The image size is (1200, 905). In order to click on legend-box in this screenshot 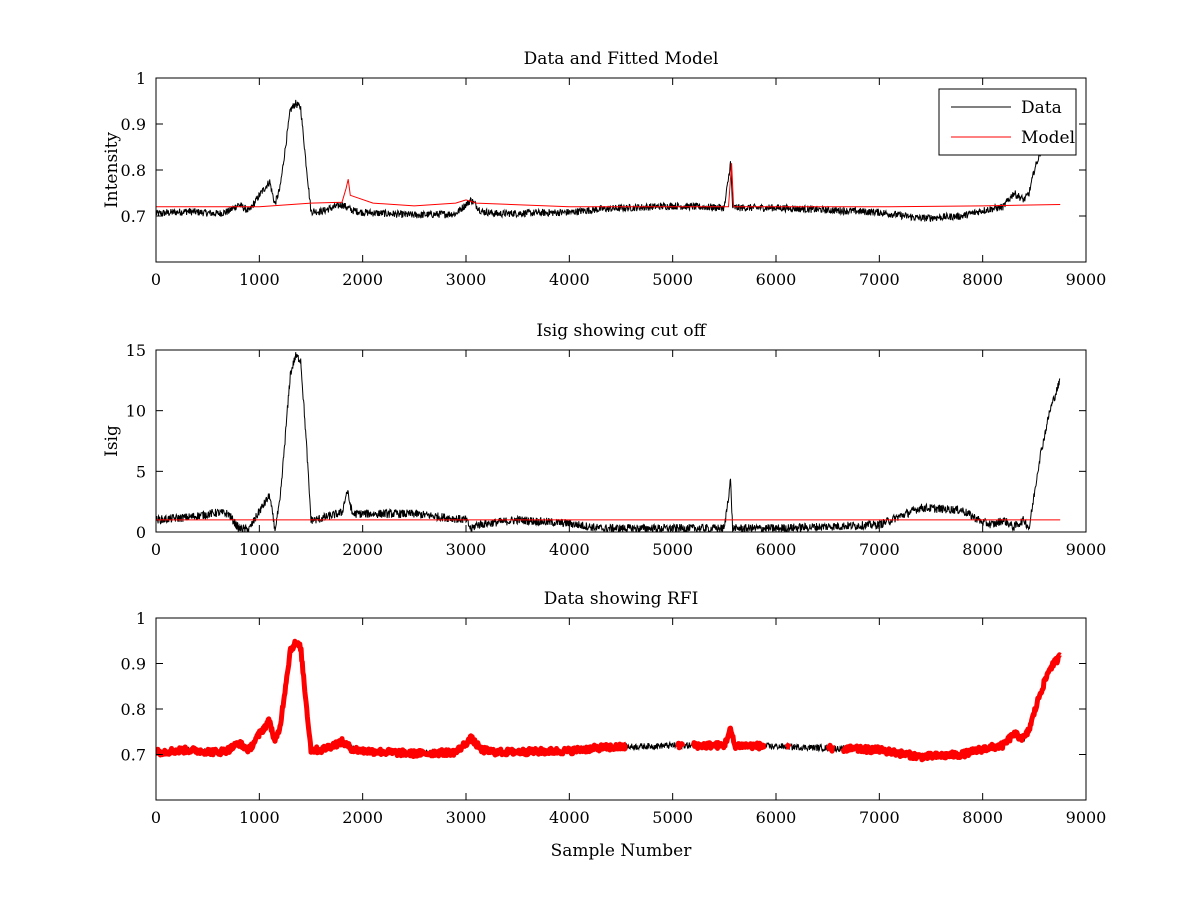, I will do `click(1007, 122)`.